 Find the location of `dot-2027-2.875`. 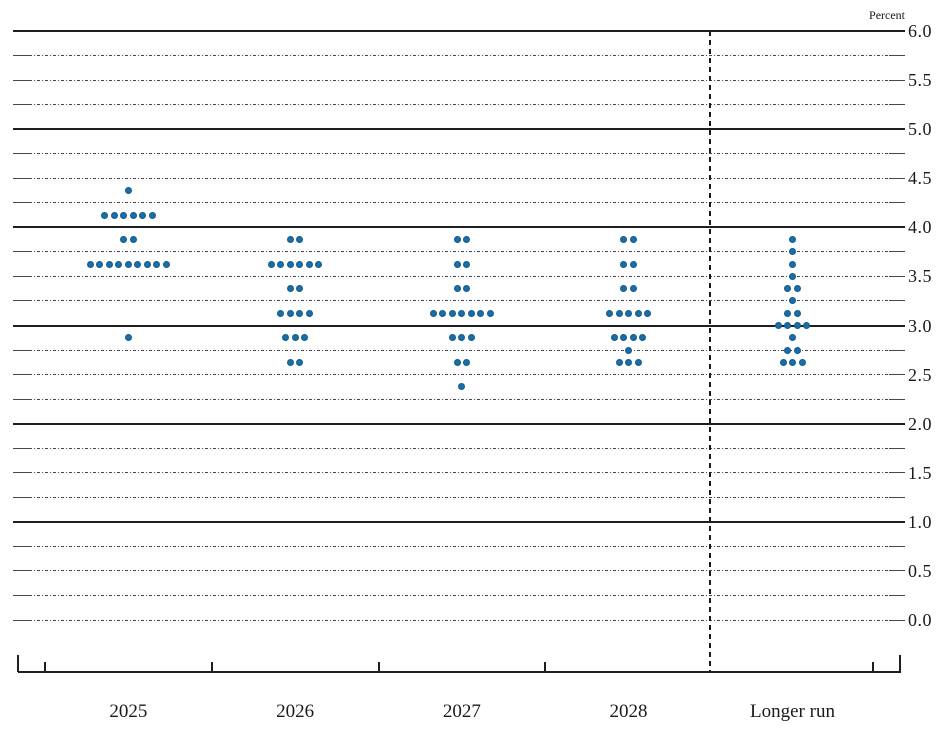

dot-2027-2.875 is located at coordinates (471, 338).